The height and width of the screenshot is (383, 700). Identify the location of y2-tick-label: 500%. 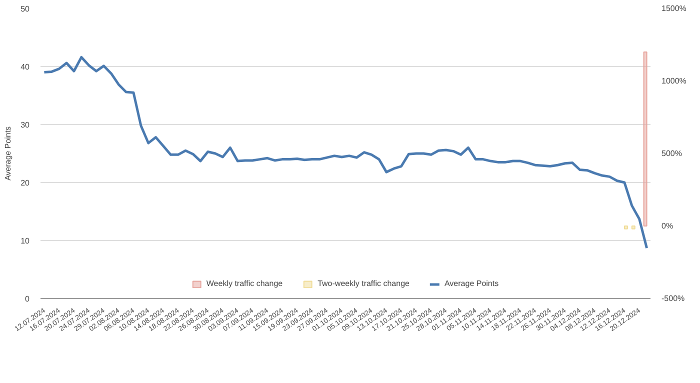
(672, 153).